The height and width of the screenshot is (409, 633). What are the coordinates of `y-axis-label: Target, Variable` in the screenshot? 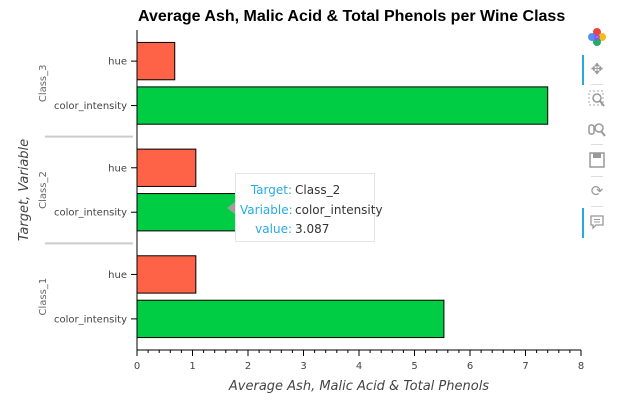 It's located at (24, 190).